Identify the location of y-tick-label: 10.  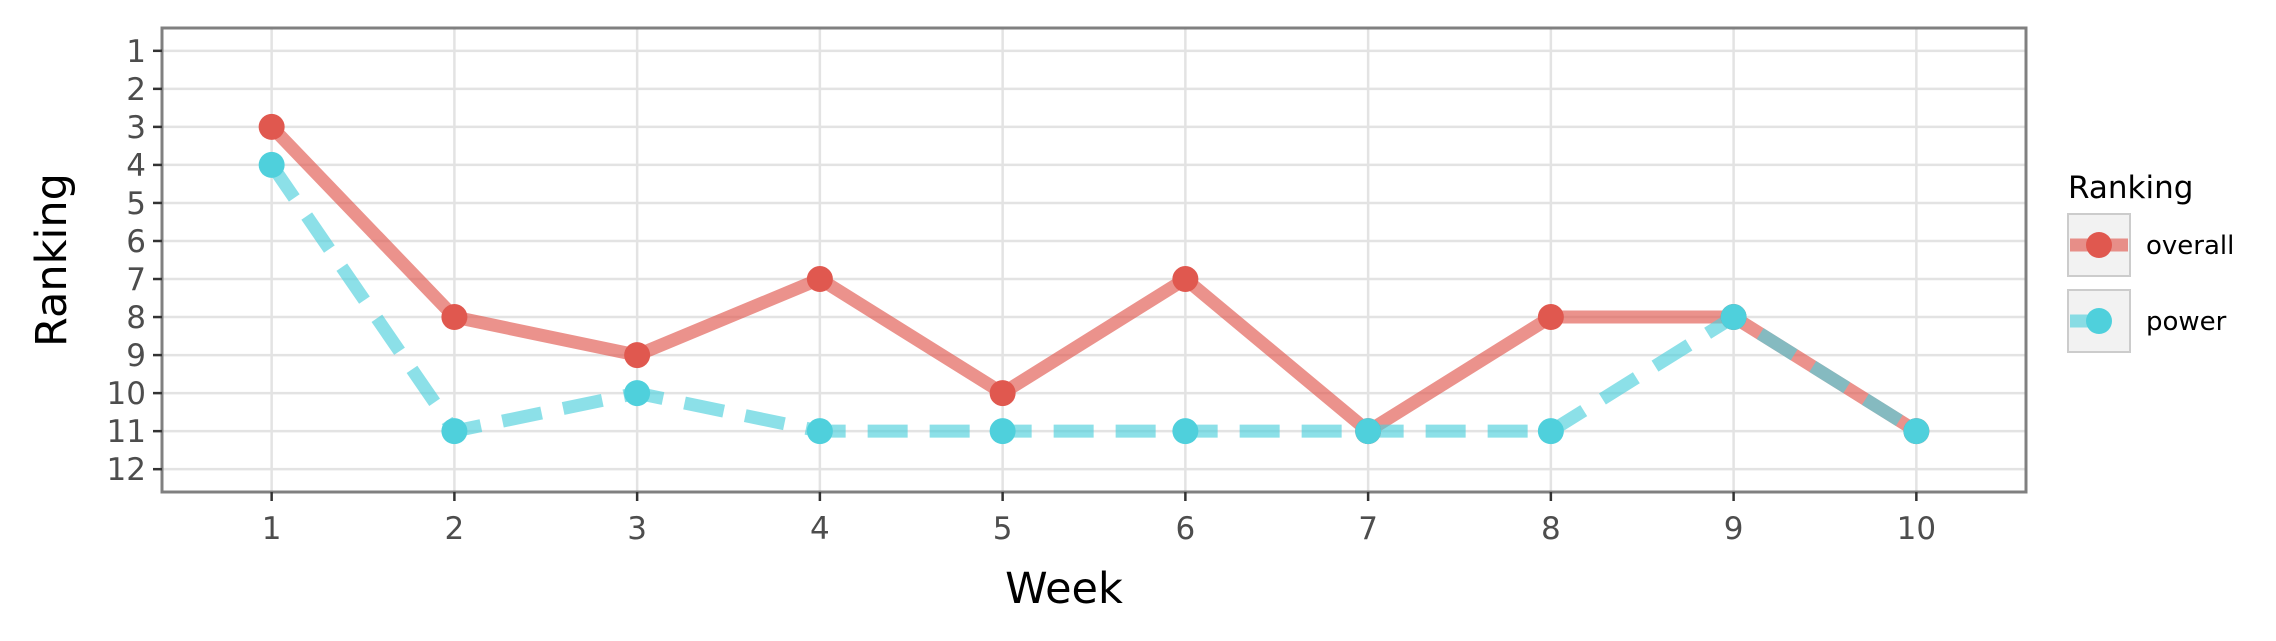
(126, 394).